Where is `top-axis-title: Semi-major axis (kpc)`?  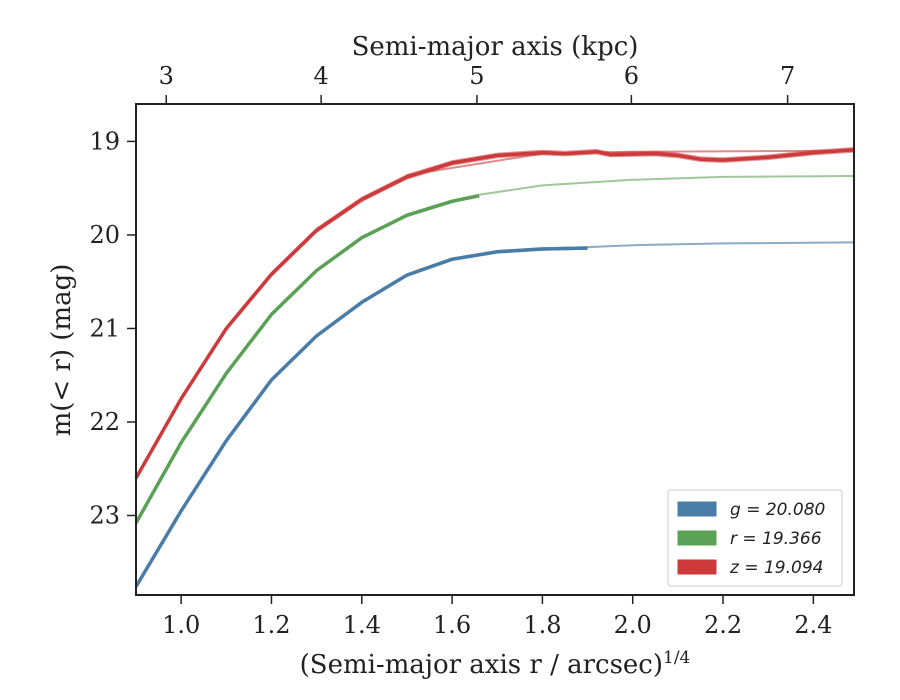 top-axis-title: Semi-major axis (kpc) is located at coordinates (495, 47).